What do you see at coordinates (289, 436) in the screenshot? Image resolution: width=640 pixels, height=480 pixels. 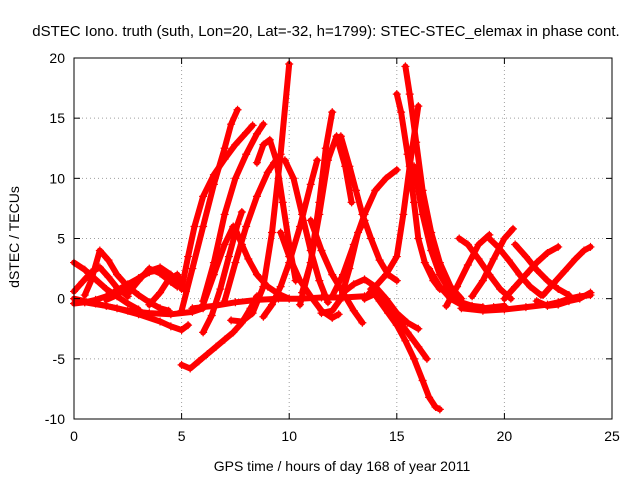 I see `x-tick-label: 10` at bounding box center [289, 436].